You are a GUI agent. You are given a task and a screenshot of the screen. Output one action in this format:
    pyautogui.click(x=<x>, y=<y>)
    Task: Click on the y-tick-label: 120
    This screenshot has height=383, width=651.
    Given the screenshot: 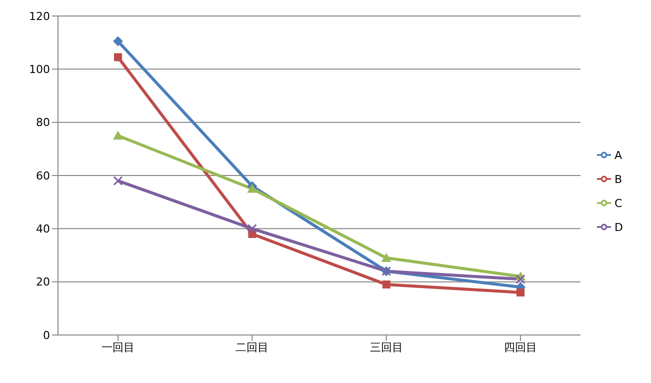 What is the action you would take?
    pyautogui.click(x=39, y=16)
    